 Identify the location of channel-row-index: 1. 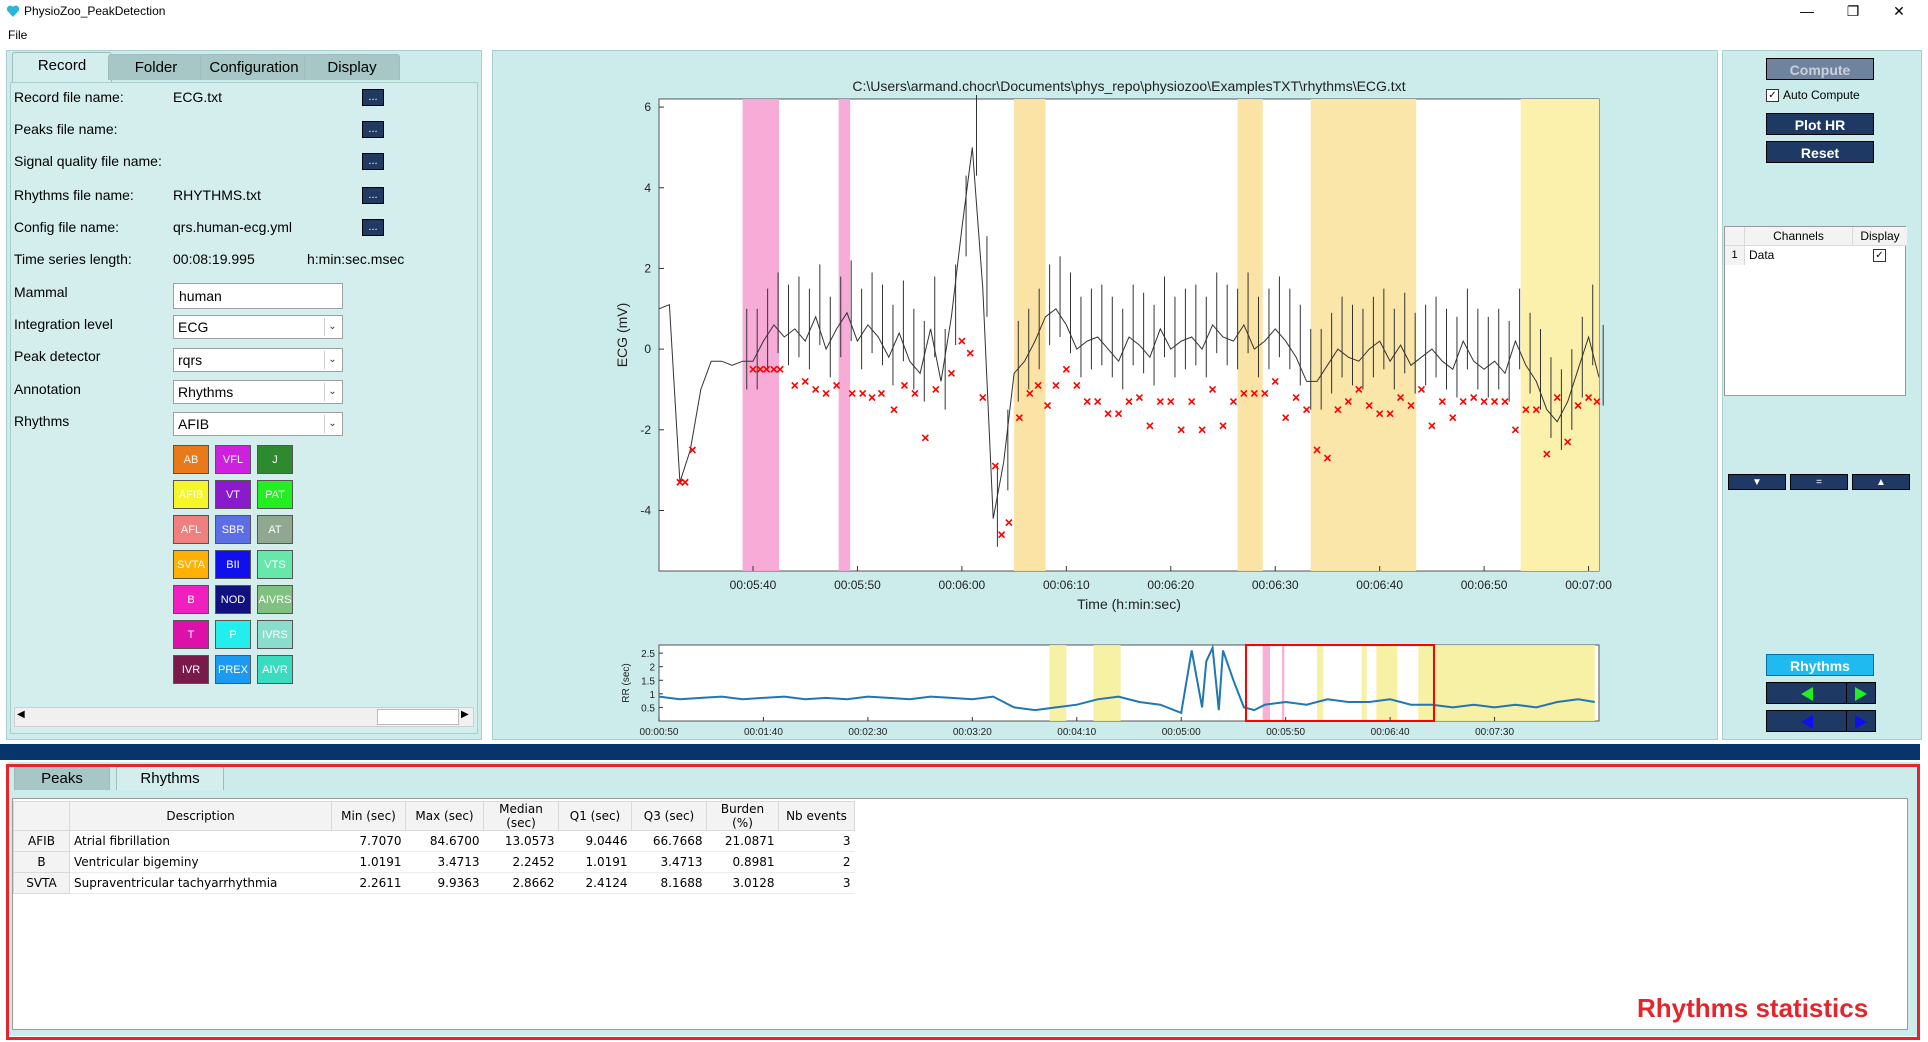
(1735, 255).